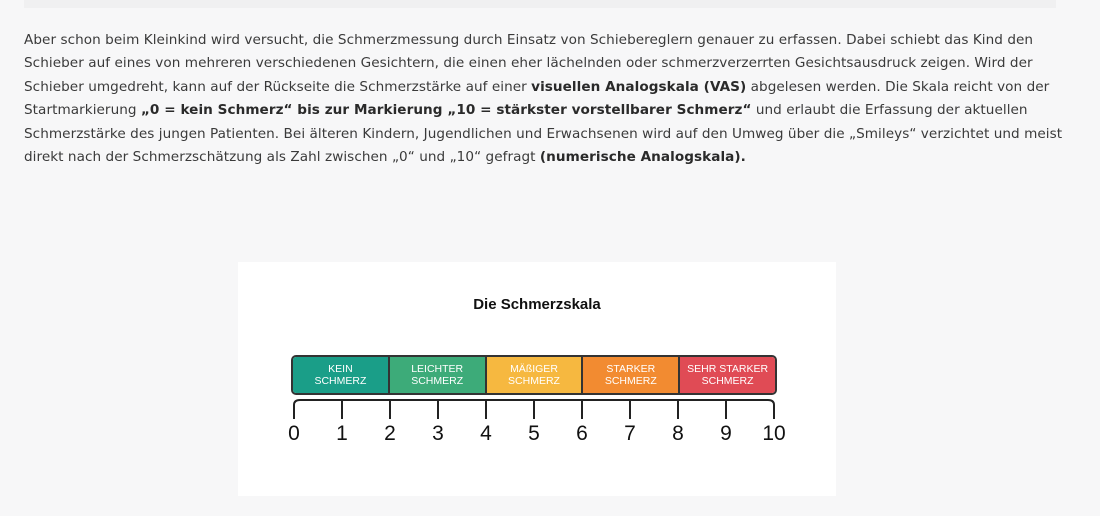 This screenshot has height=516, width=1100. Describe the element at coordinates (390, 433) in the screenshot. I see `tick-label: 2` at that location.